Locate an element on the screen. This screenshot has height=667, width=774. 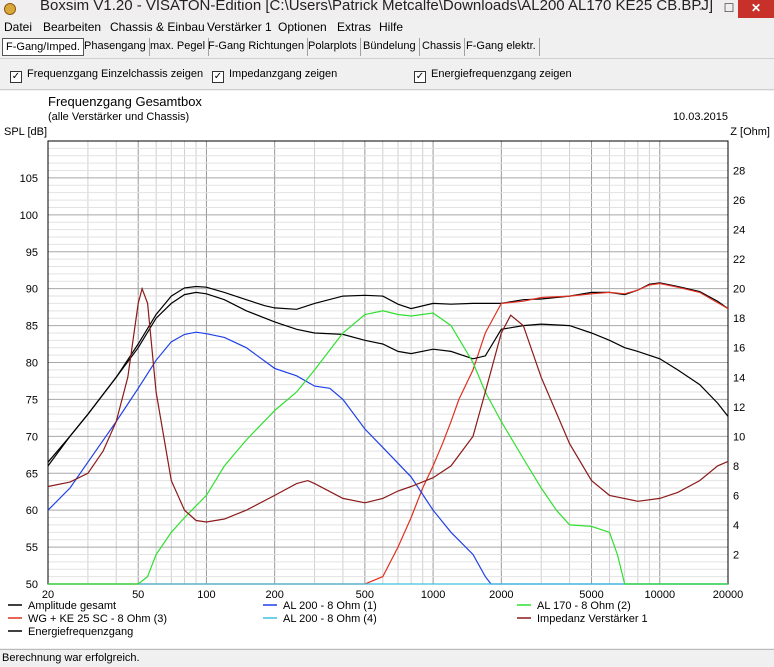
minimize-icon: – is located at coordinates (703, 8).